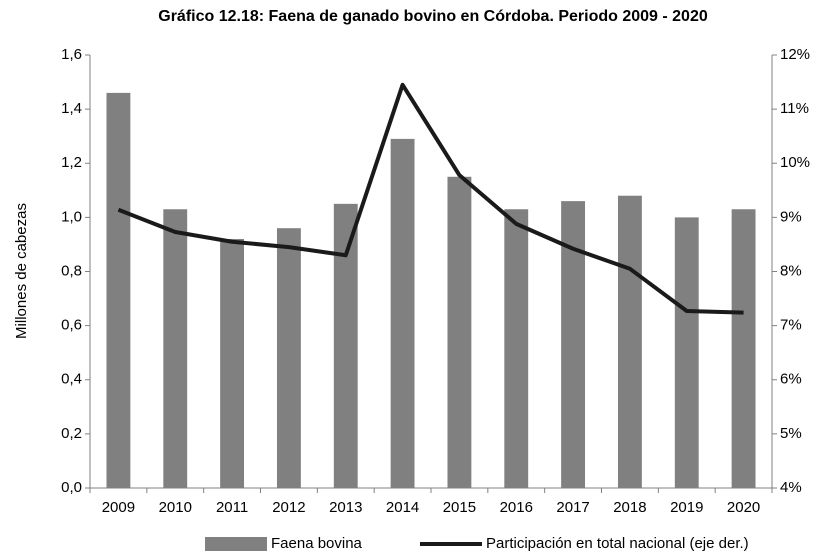  I want to click on x-tick-label: 2014, so click(402, 507).